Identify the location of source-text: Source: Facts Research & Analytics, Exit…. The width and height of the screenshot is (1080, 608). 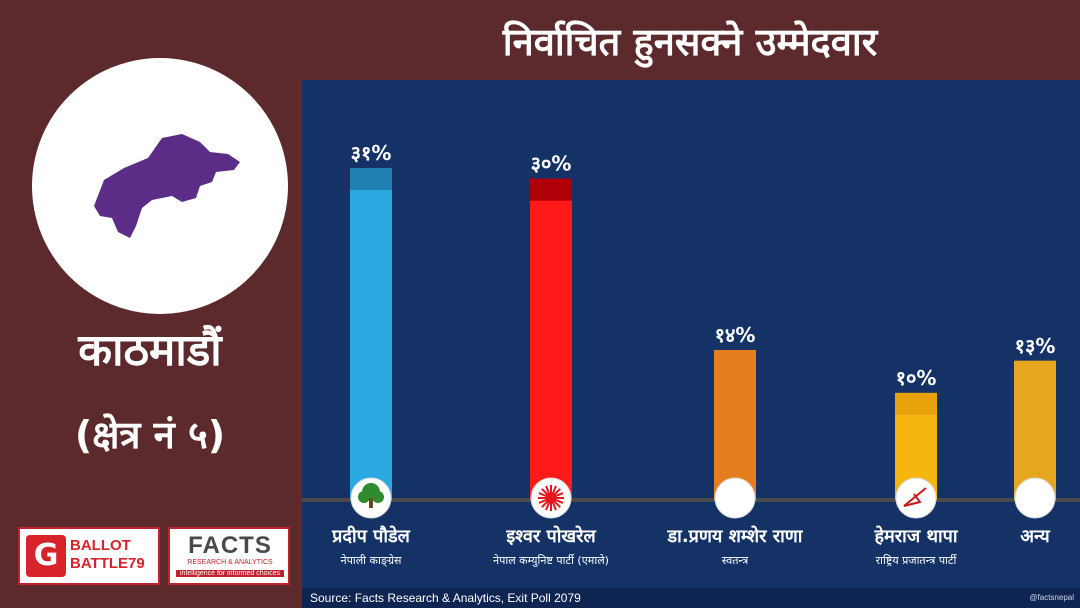
(445, 598).